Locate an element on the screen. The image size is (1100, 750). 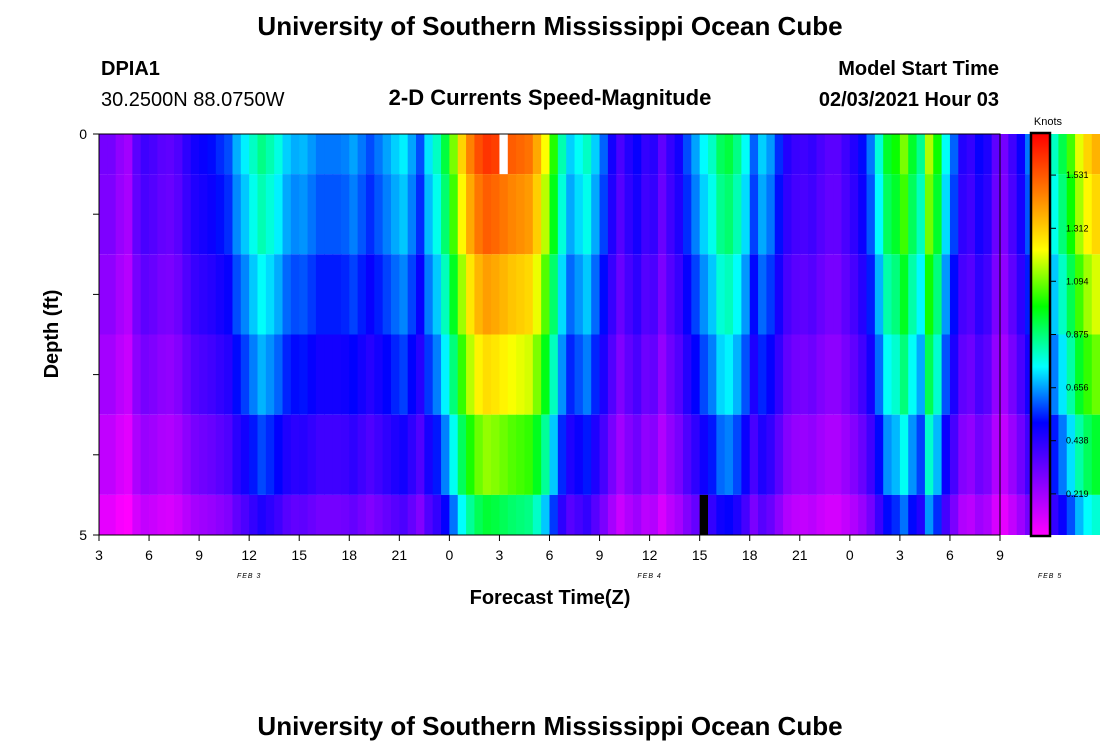
x-tick-label: 18 is located at coordinates (750, 555).